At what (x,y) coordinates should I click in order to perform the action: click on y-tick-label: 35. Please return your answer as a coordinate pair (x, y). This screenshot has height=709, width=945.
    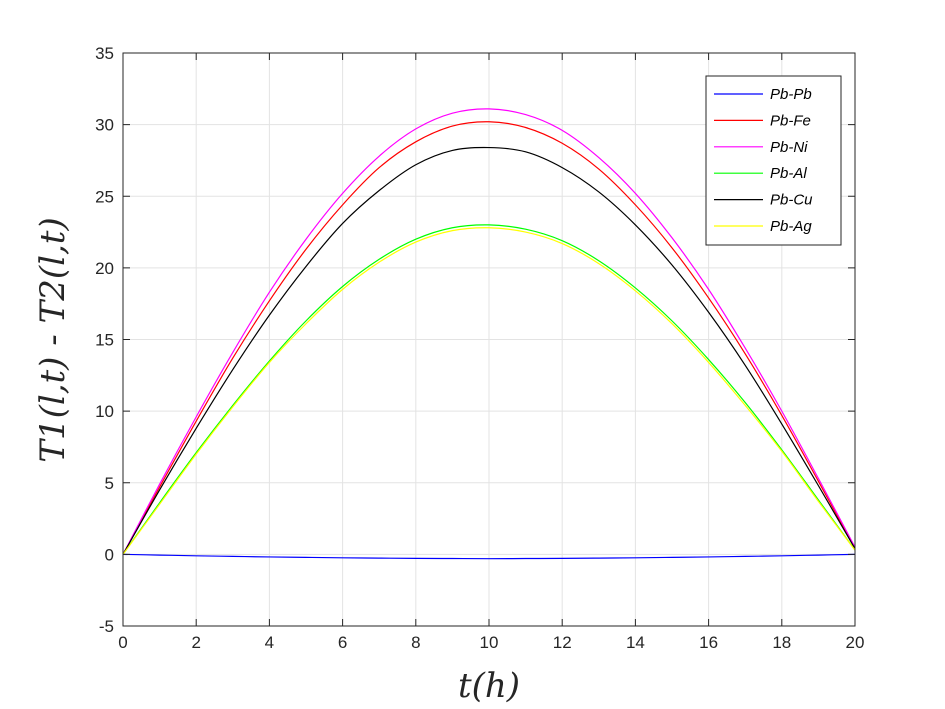
    Looking at the image, I should click on (104, 53).